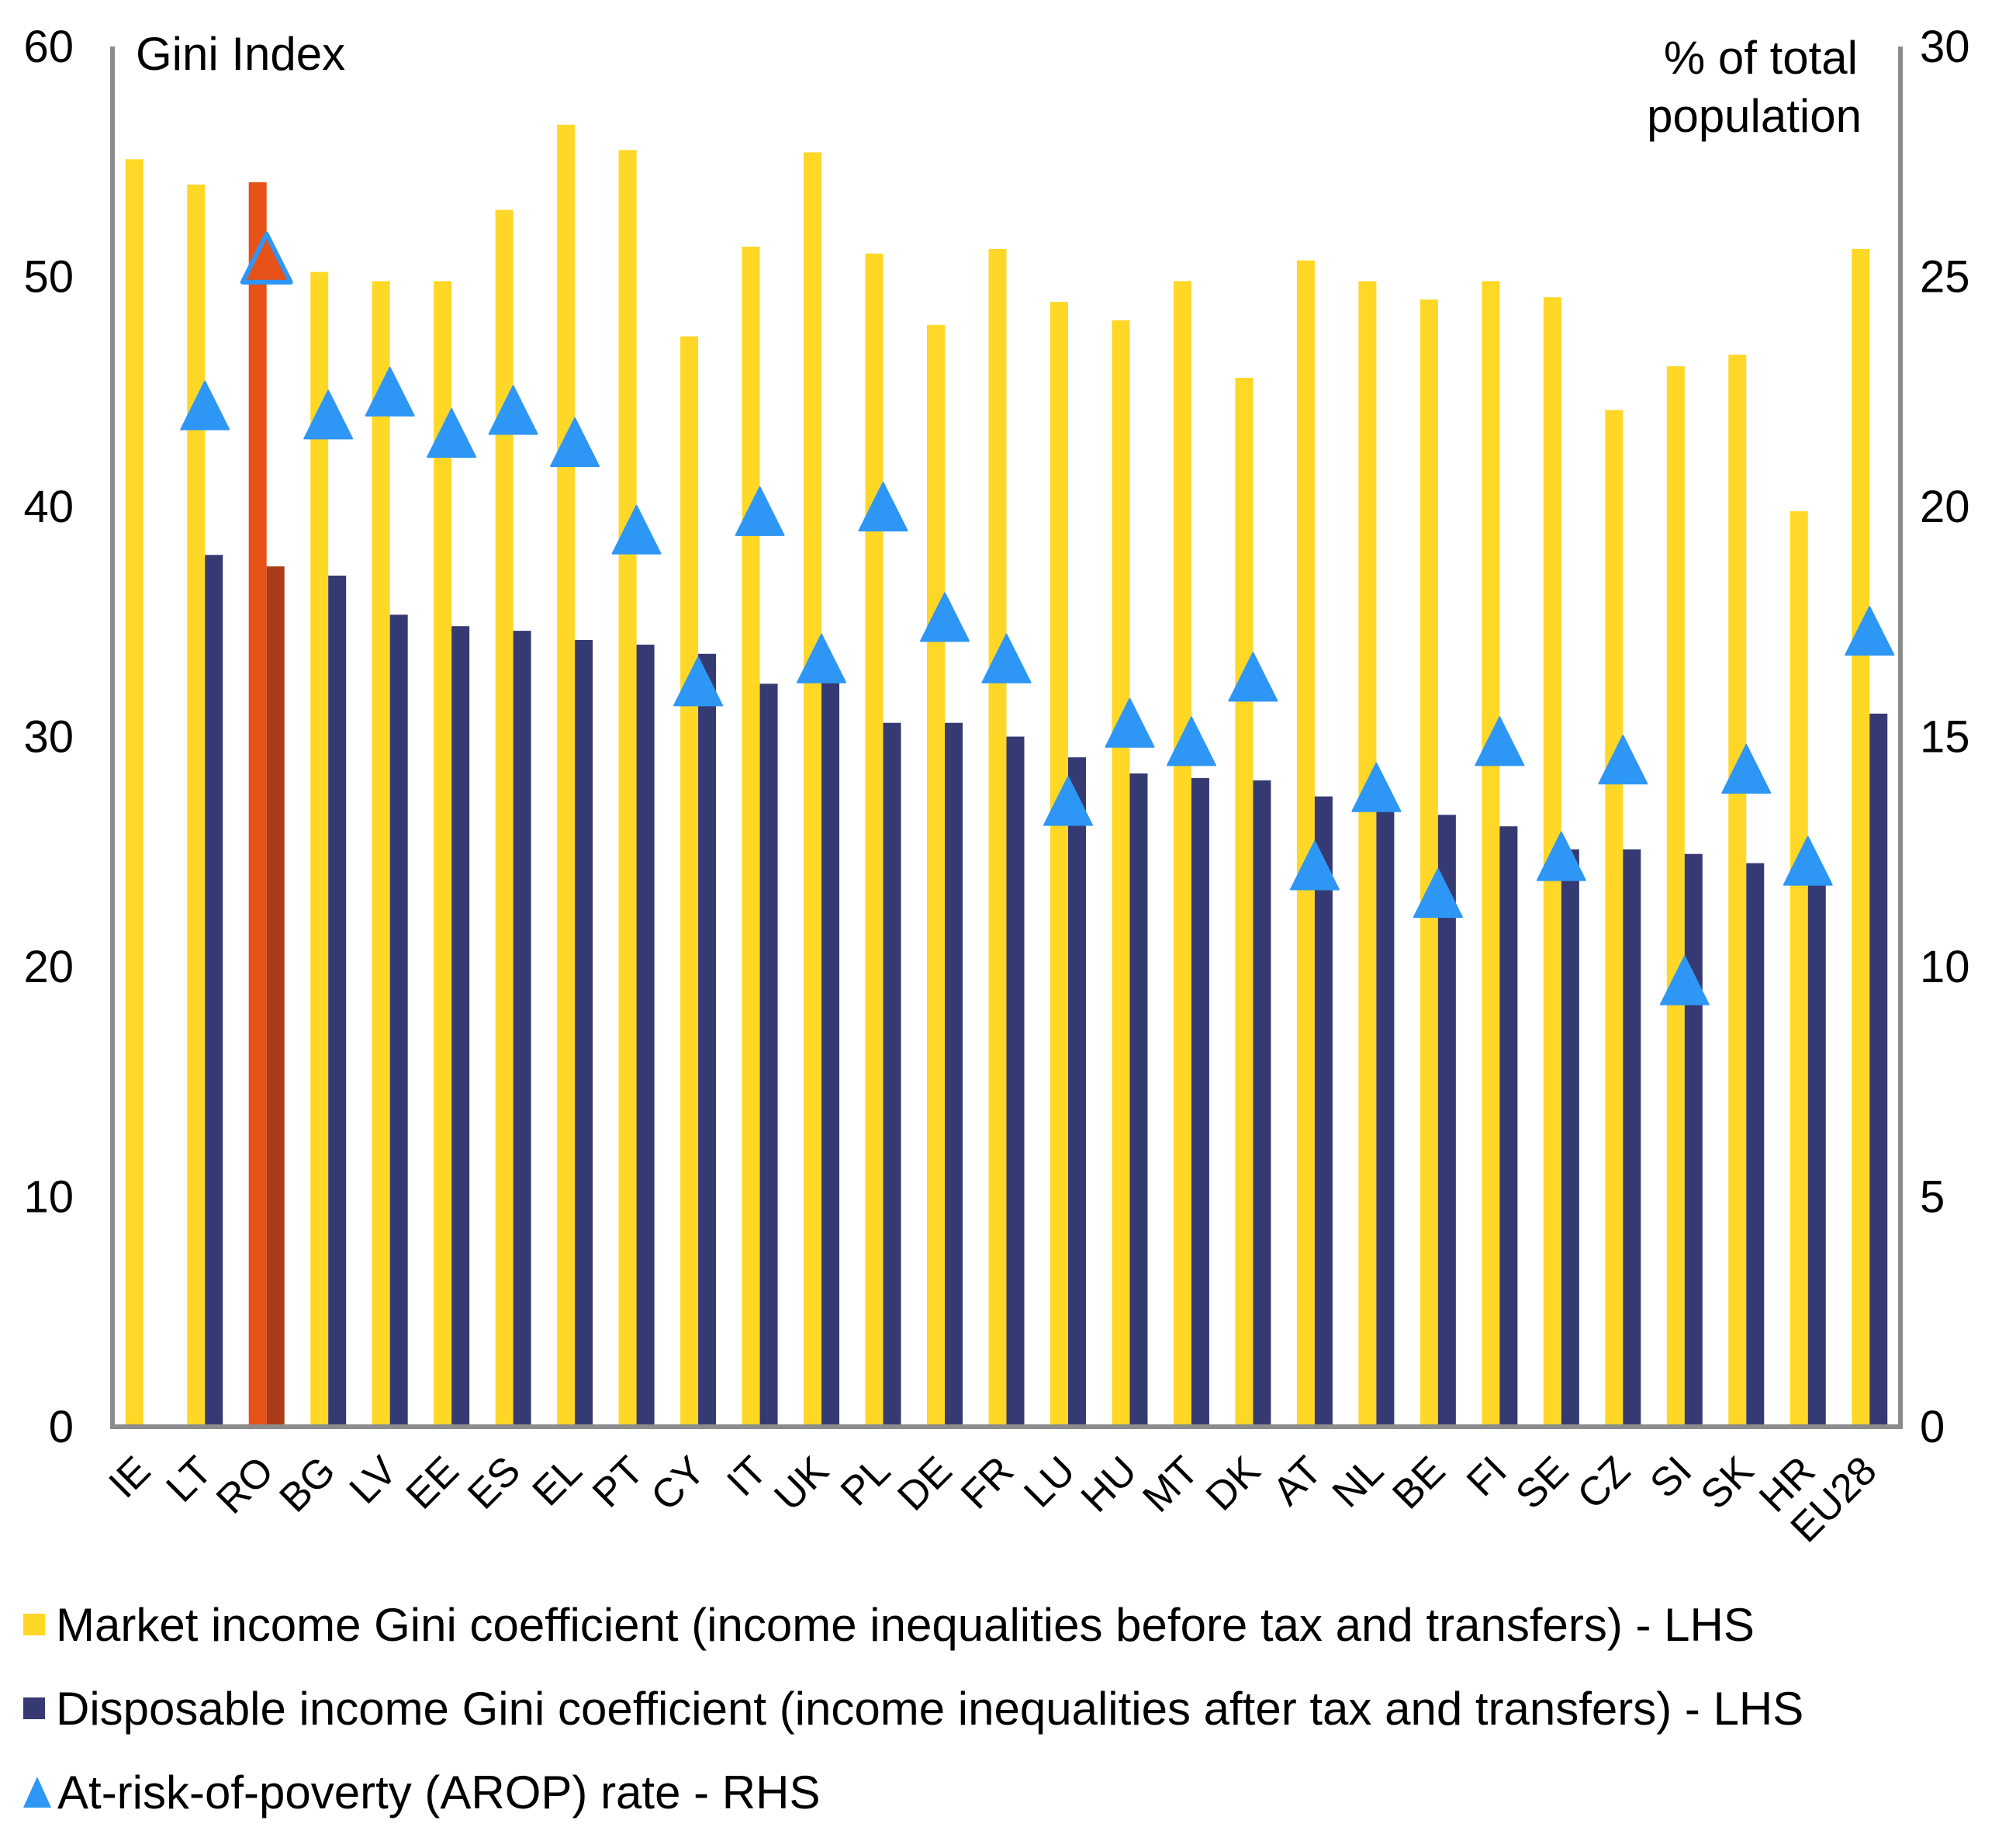 Image resolution: width=2016 pixels, height=1834 pixels. What do you see at coordinates (689, 882) in the screenshot?
I see `bar-market-income-CY` at bounding box center [689, 882].